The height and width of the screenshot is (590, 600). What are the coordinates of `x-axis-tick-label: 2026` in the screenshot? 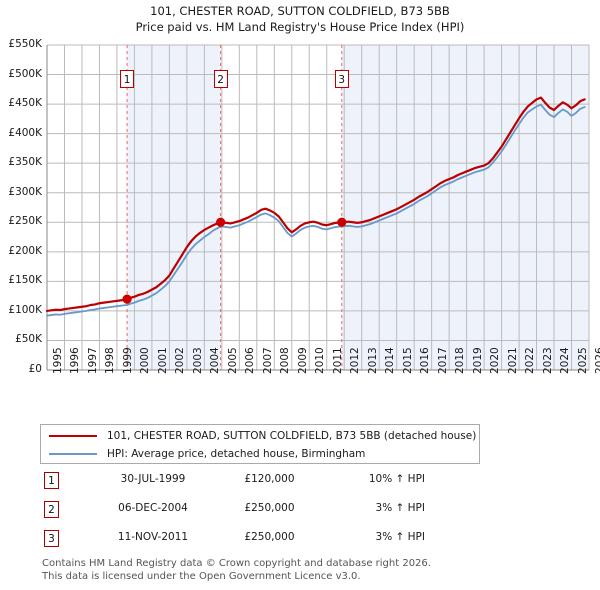 It's located at (597, 360).